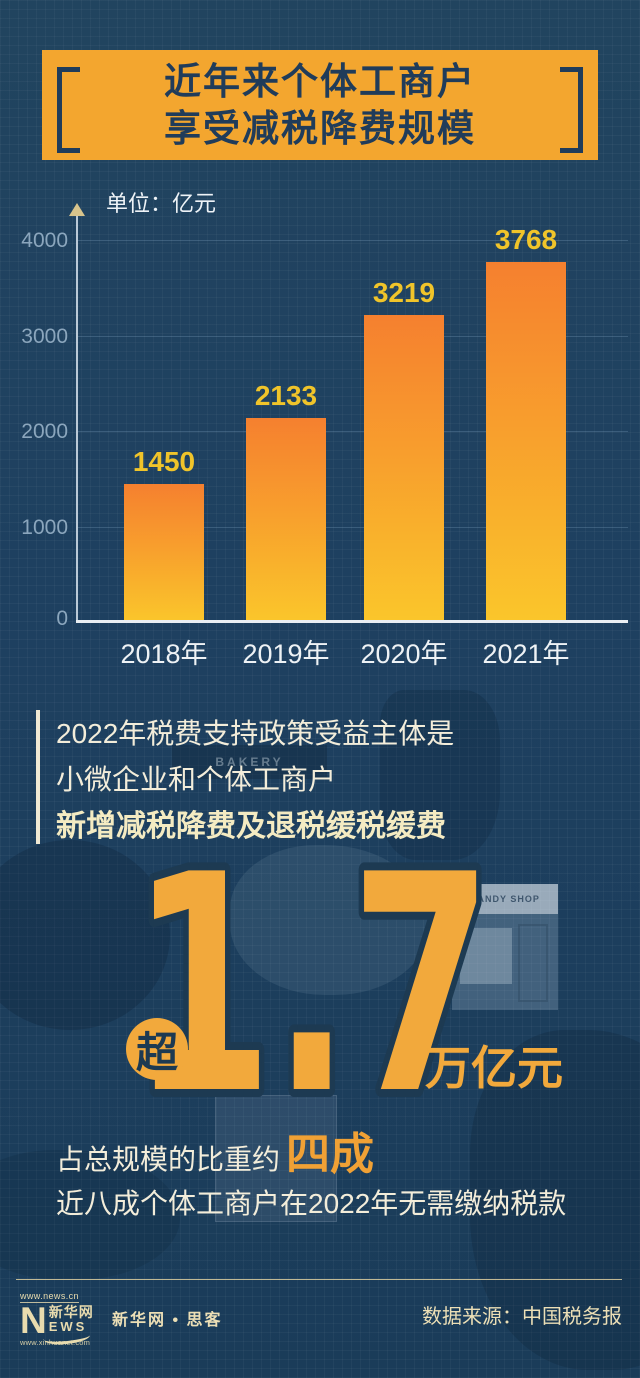  I want to click on footer-brand: 新华网 • 思客, so click(167, 1320).